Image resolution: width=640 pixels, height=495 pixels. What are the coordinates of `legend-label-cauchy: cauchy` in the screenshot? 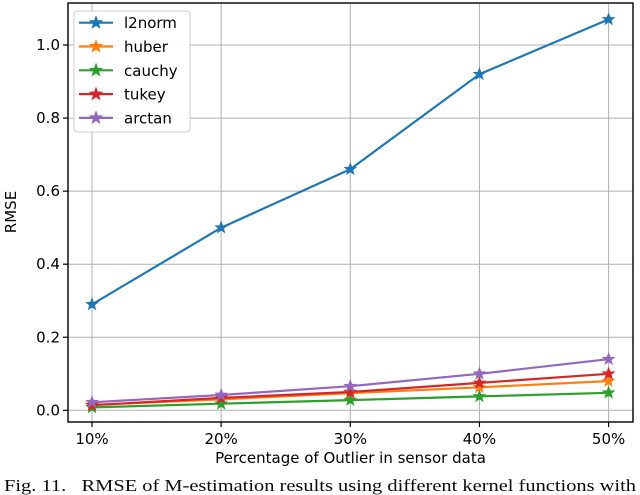 It's located at (151, 71).